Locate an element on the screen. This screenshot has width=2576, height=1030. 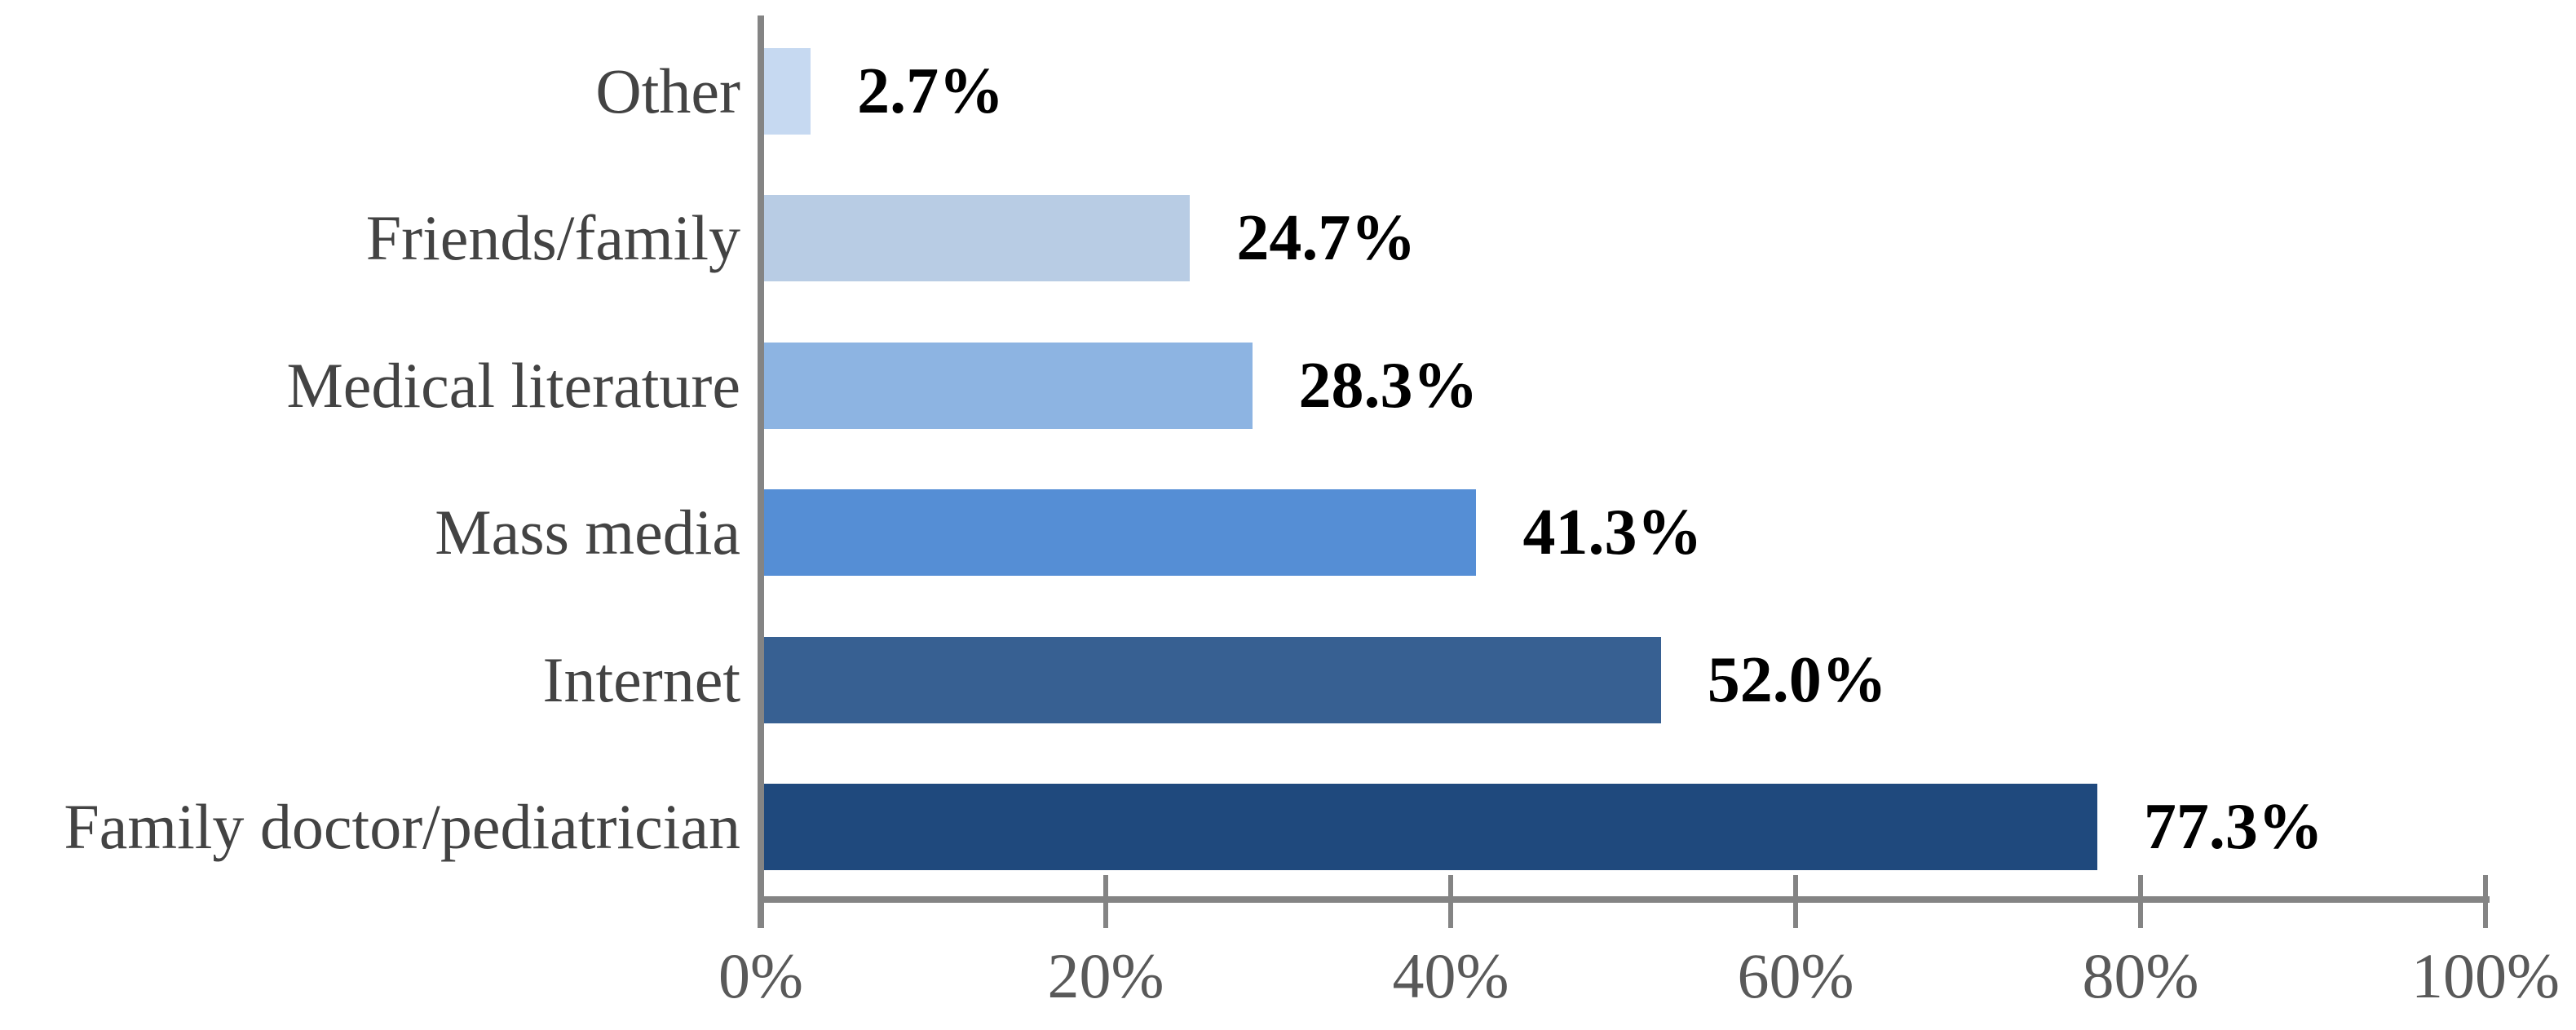
category-label: Mass media is located at coordinates (587, 532).